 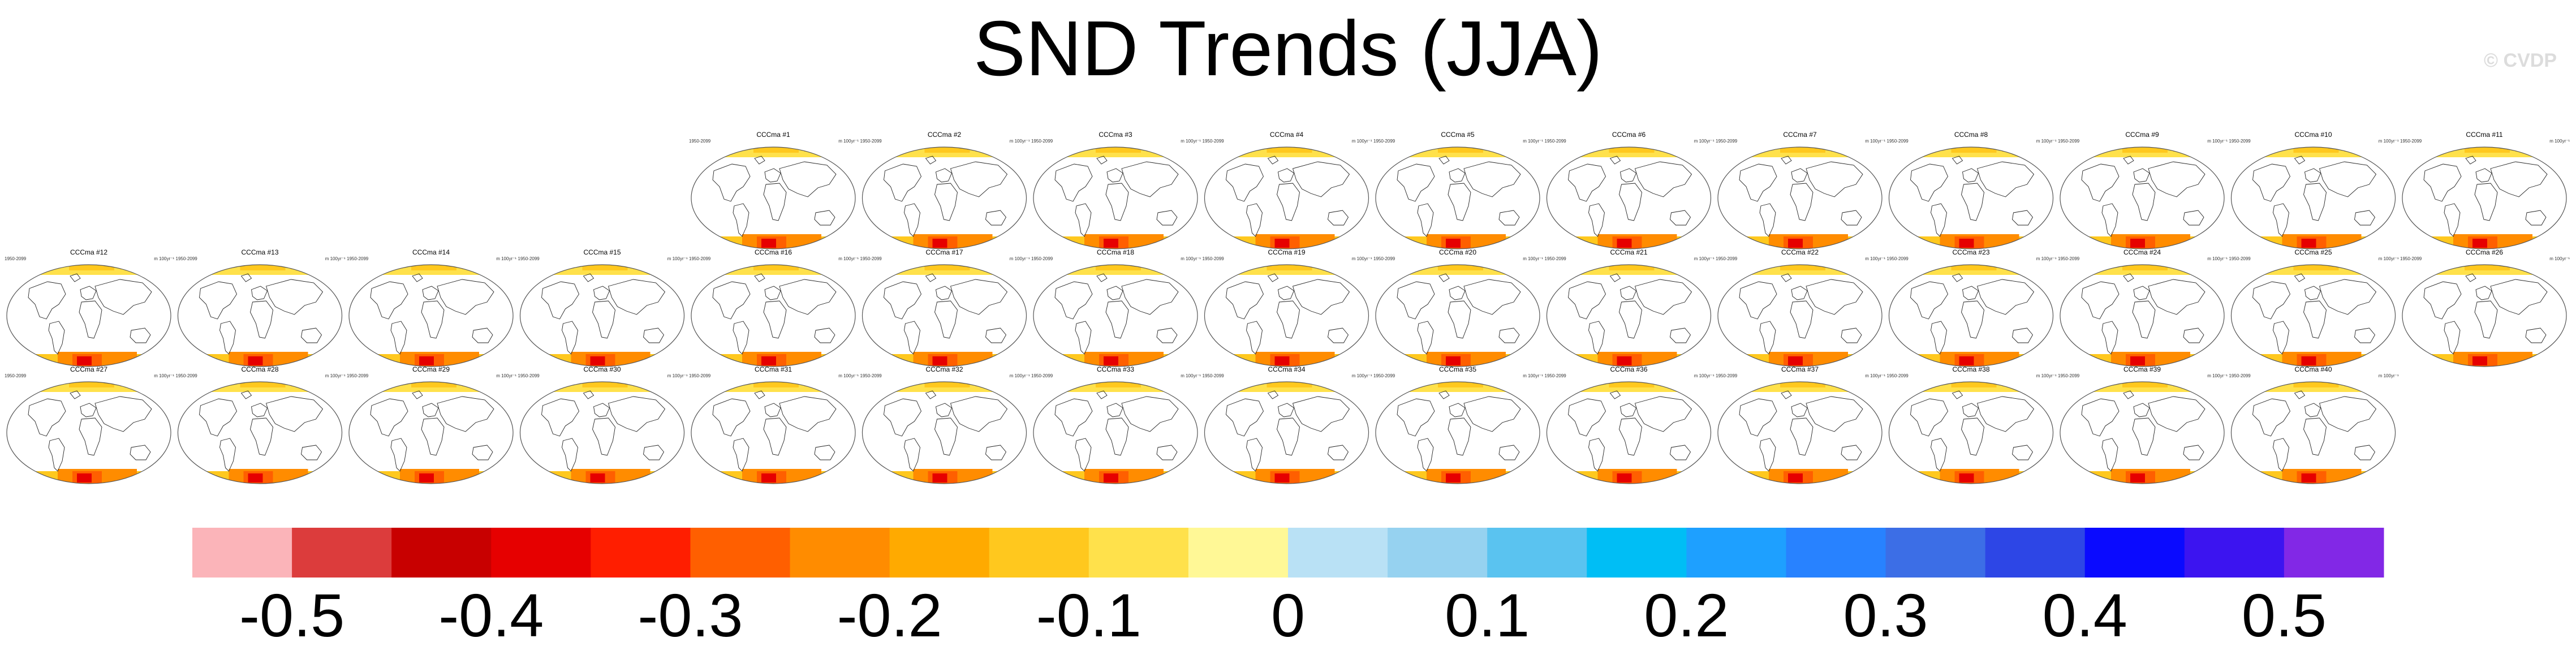 I want to click on map-panel: CCCma #26 1950-2099 m 100yr⁻¹, so click(x=2485, y=308).